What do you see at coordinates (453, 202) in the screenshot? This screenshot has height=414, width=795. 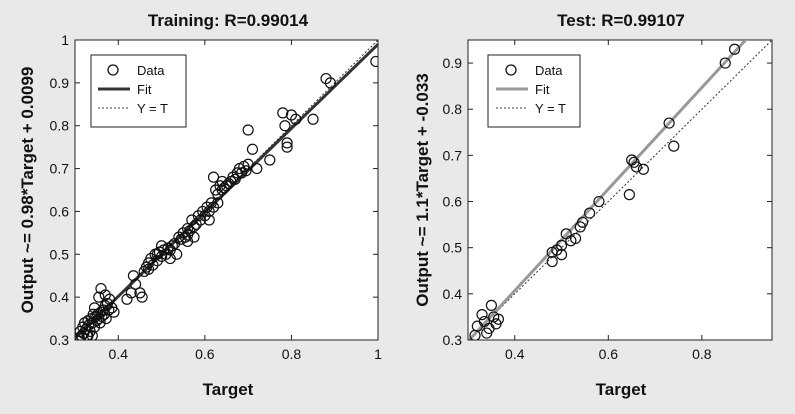 I see `test-y-tick-label: 0.6` at bounding box center [453, 202].